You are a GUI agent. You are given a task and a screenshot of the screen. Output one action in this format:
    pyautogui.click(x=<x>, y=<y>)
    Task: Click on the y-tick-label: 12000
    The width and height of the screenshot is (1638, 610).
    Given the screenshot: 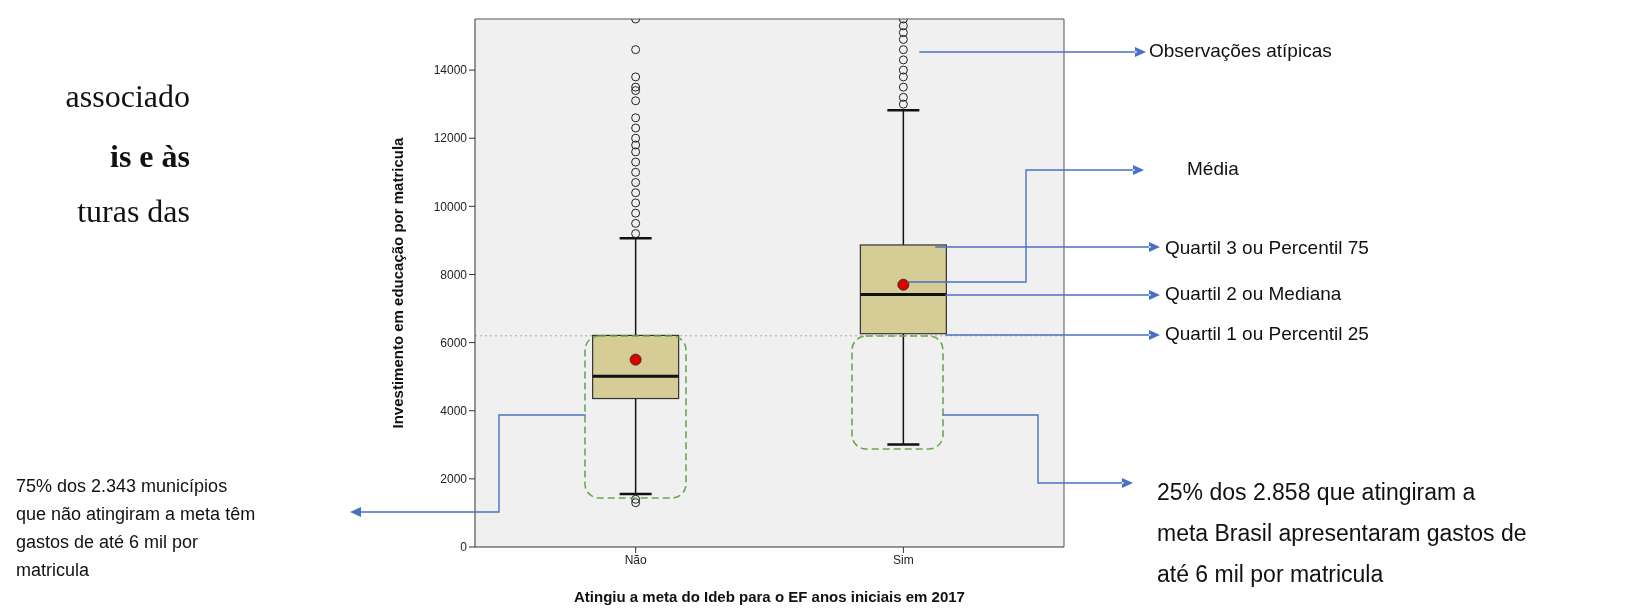 What is the action you would take?
    pyautogui.click(x=450, y=138)
    